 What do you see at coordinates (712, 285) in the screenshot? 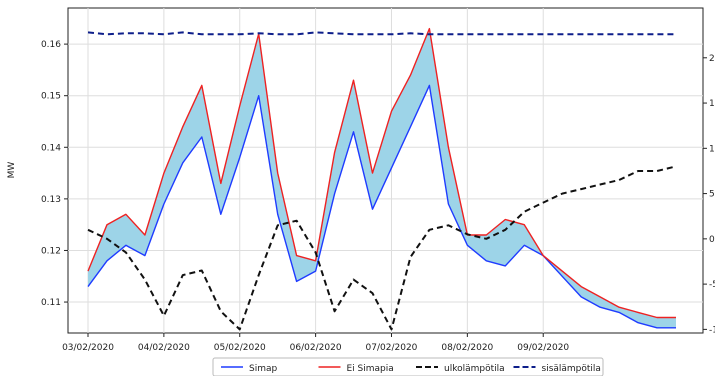
I see `y2-tick-label: -5` at bounding box center [712, 285].